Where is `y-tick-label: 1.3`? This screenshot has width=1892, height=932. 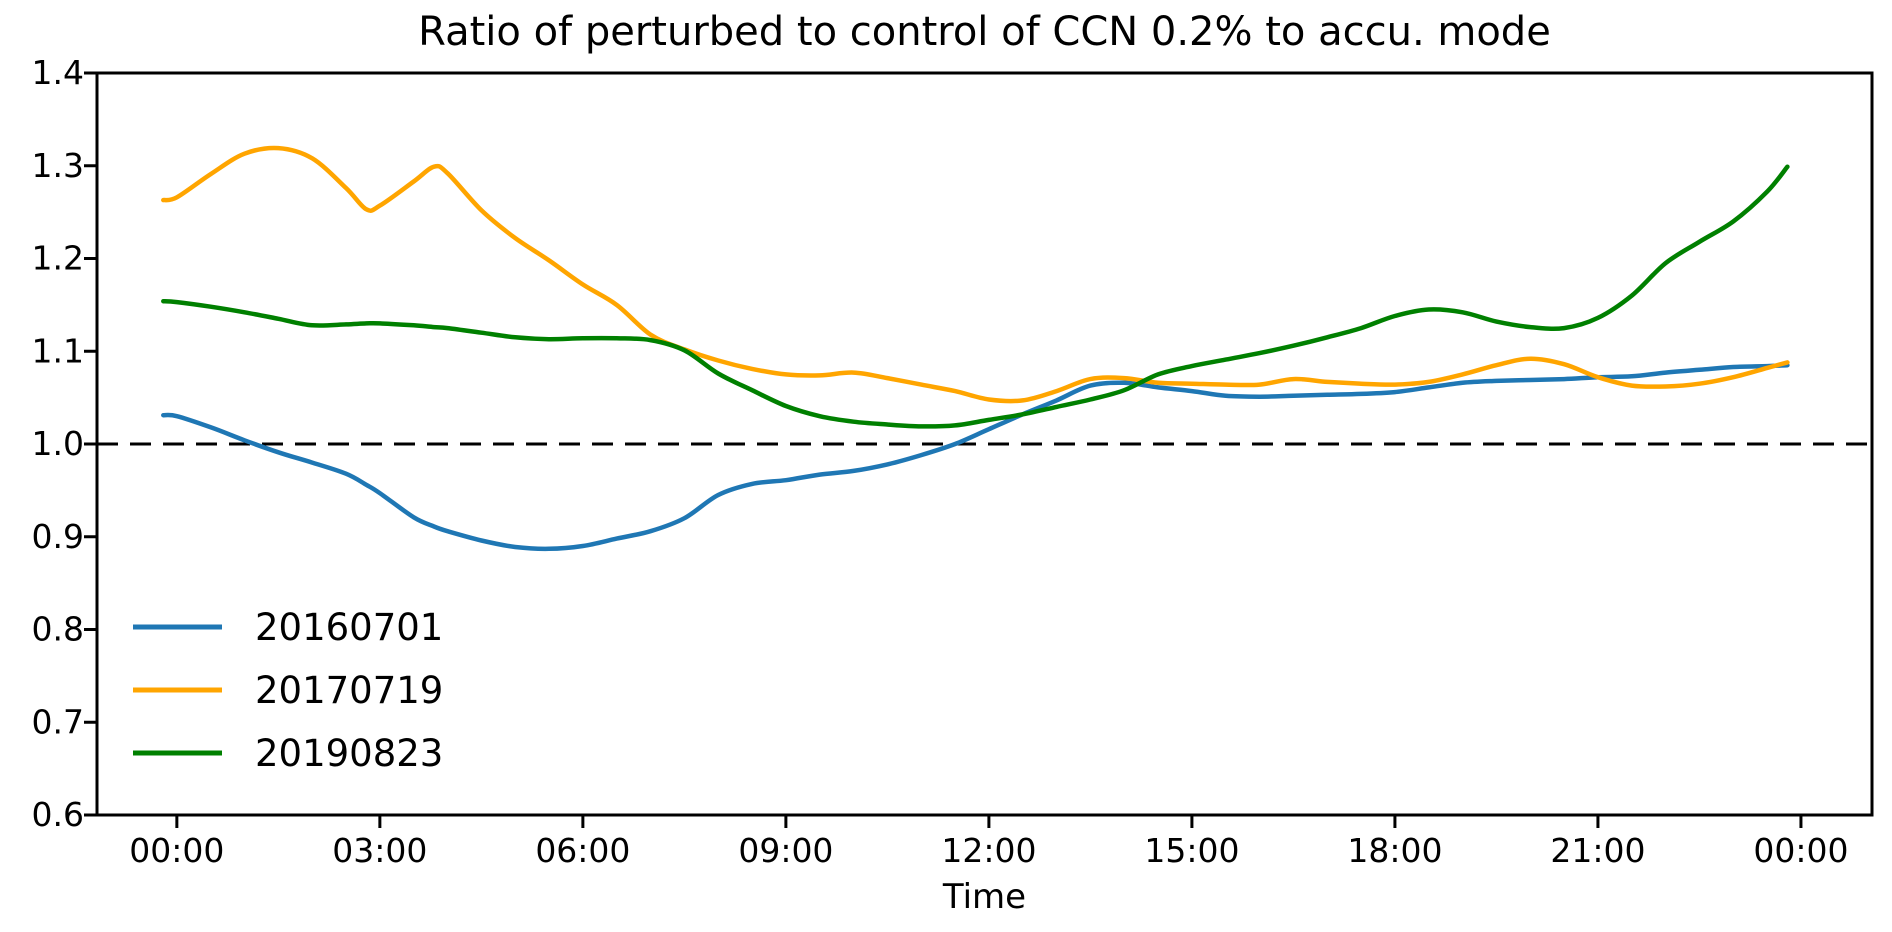 y-tick-label: 1.3 is located at coordinates (58, 165).